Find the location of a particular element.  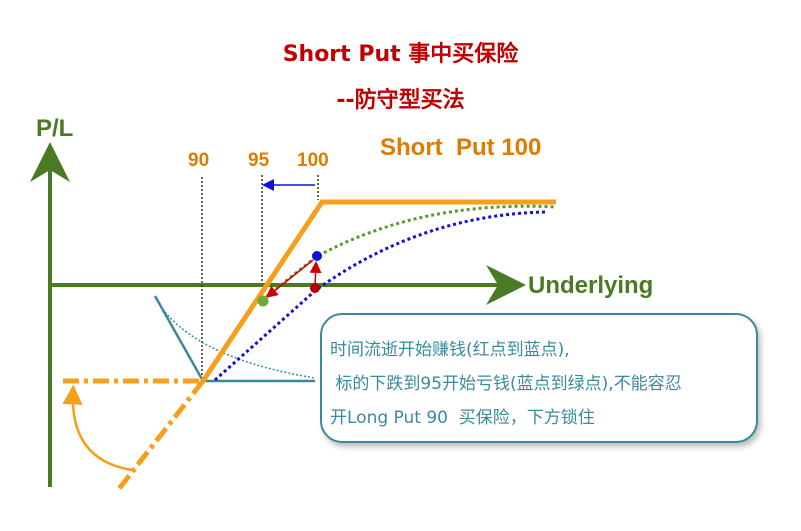

red-dot is located at coordinates (315, 288).